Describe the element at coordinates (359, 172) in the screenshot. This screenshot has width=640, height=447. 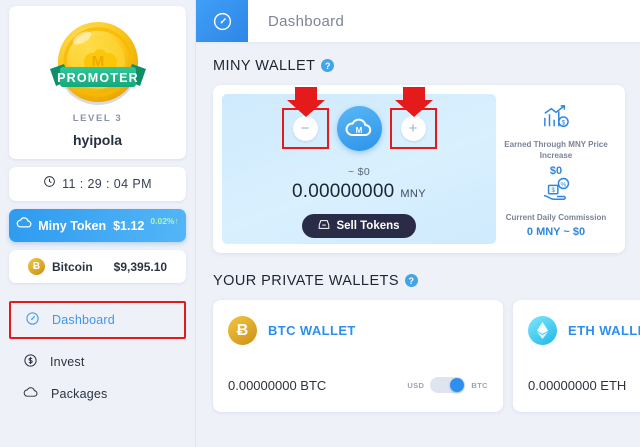
I see `miny-approx-usd: ~ $0` at that location.